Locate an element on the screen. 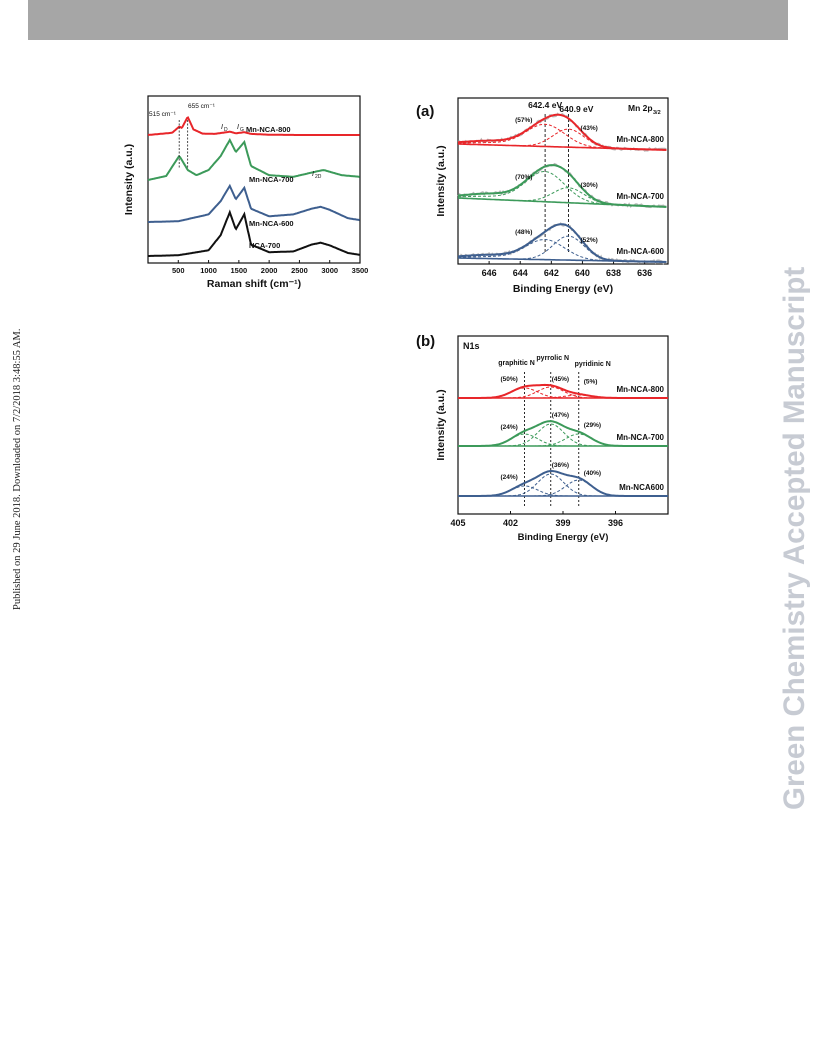 This screenshot has height=1056, width=816. raman-x-axis-label: Raman shift (cm⁻¹) is located at coordinates (254, 284).